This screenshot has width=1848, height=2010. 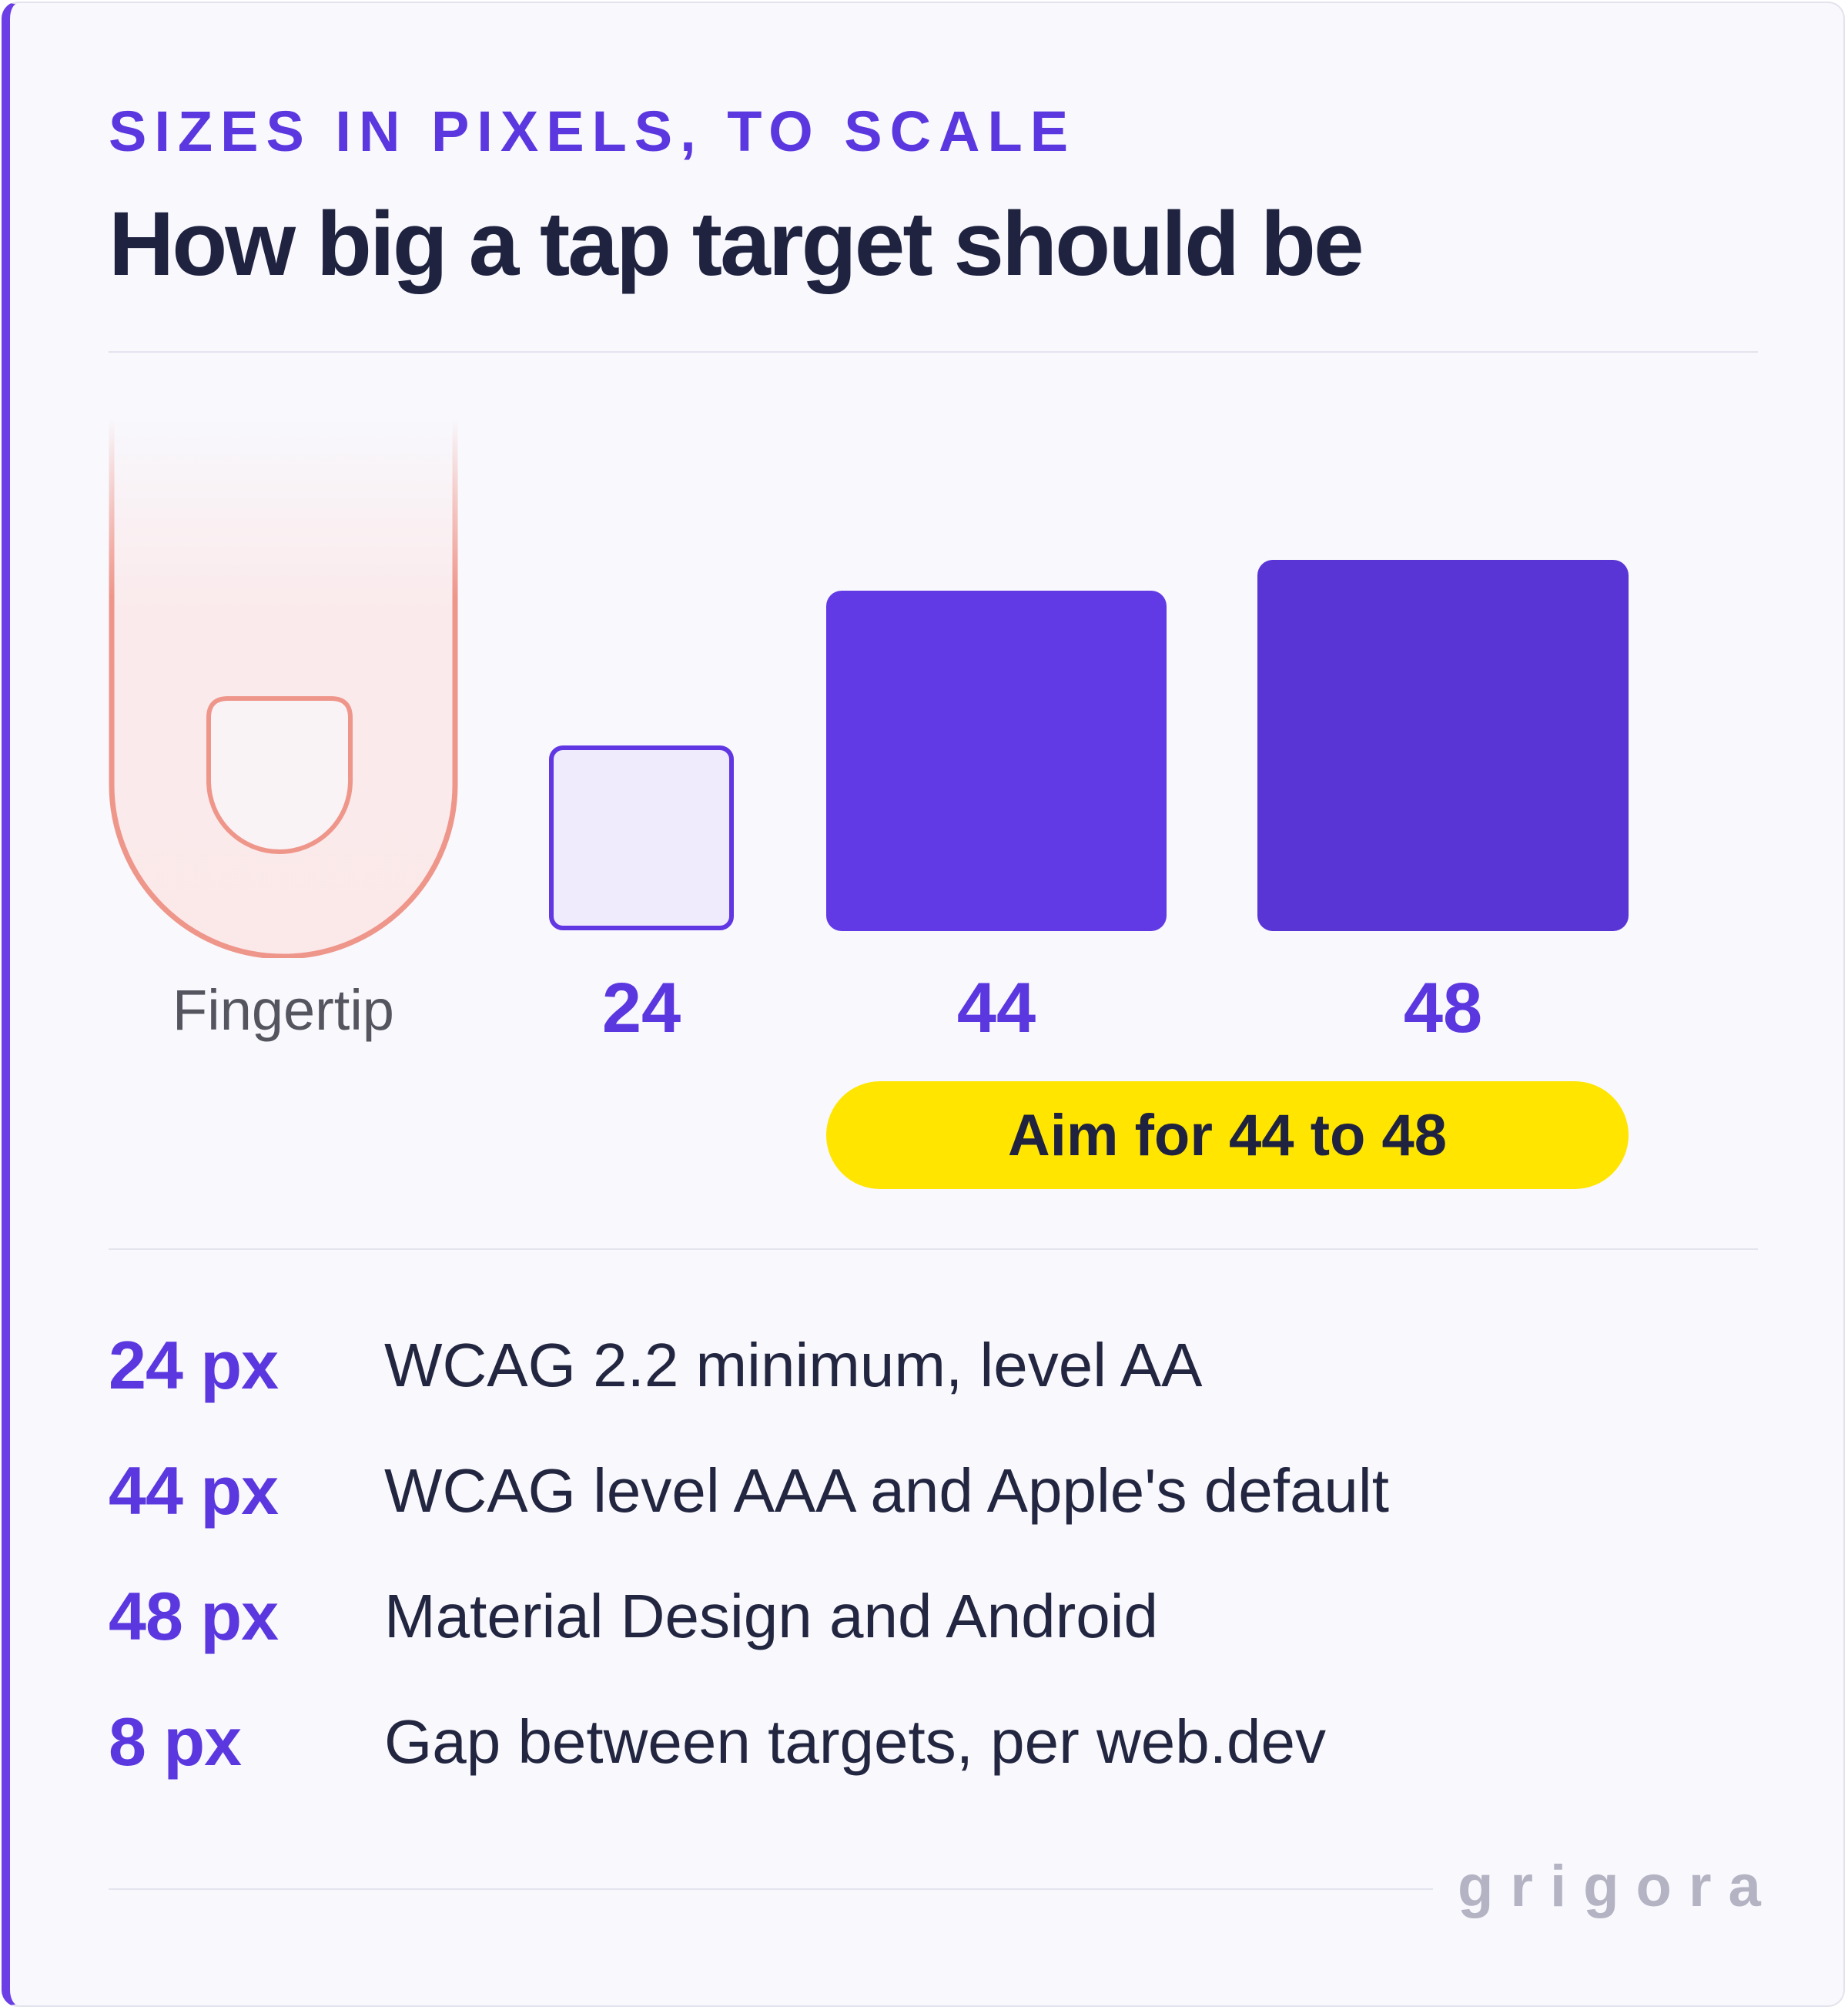 What do you see at coordinates (996, 761) in the screenshot?
I see `target-44-swatch` at bounding box center [996, 761].